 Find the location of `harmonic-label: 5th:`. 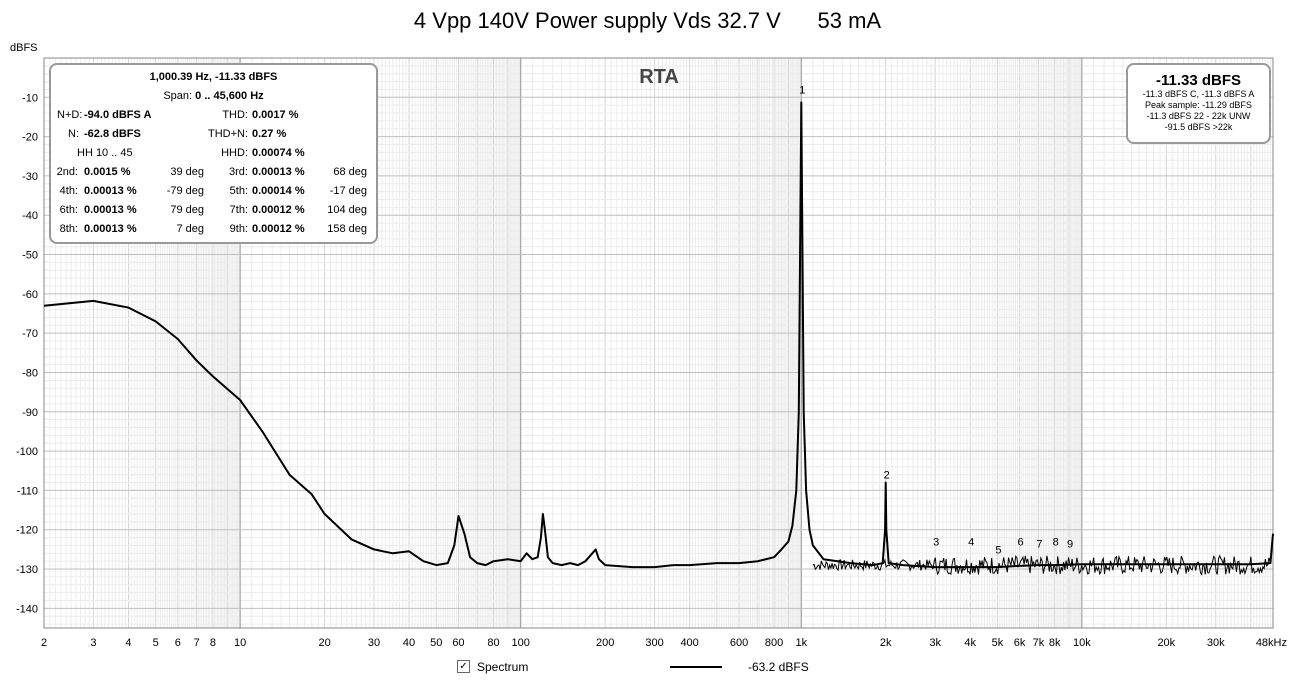

harmonic-label: 5th: is located at coordinates (238, 191).